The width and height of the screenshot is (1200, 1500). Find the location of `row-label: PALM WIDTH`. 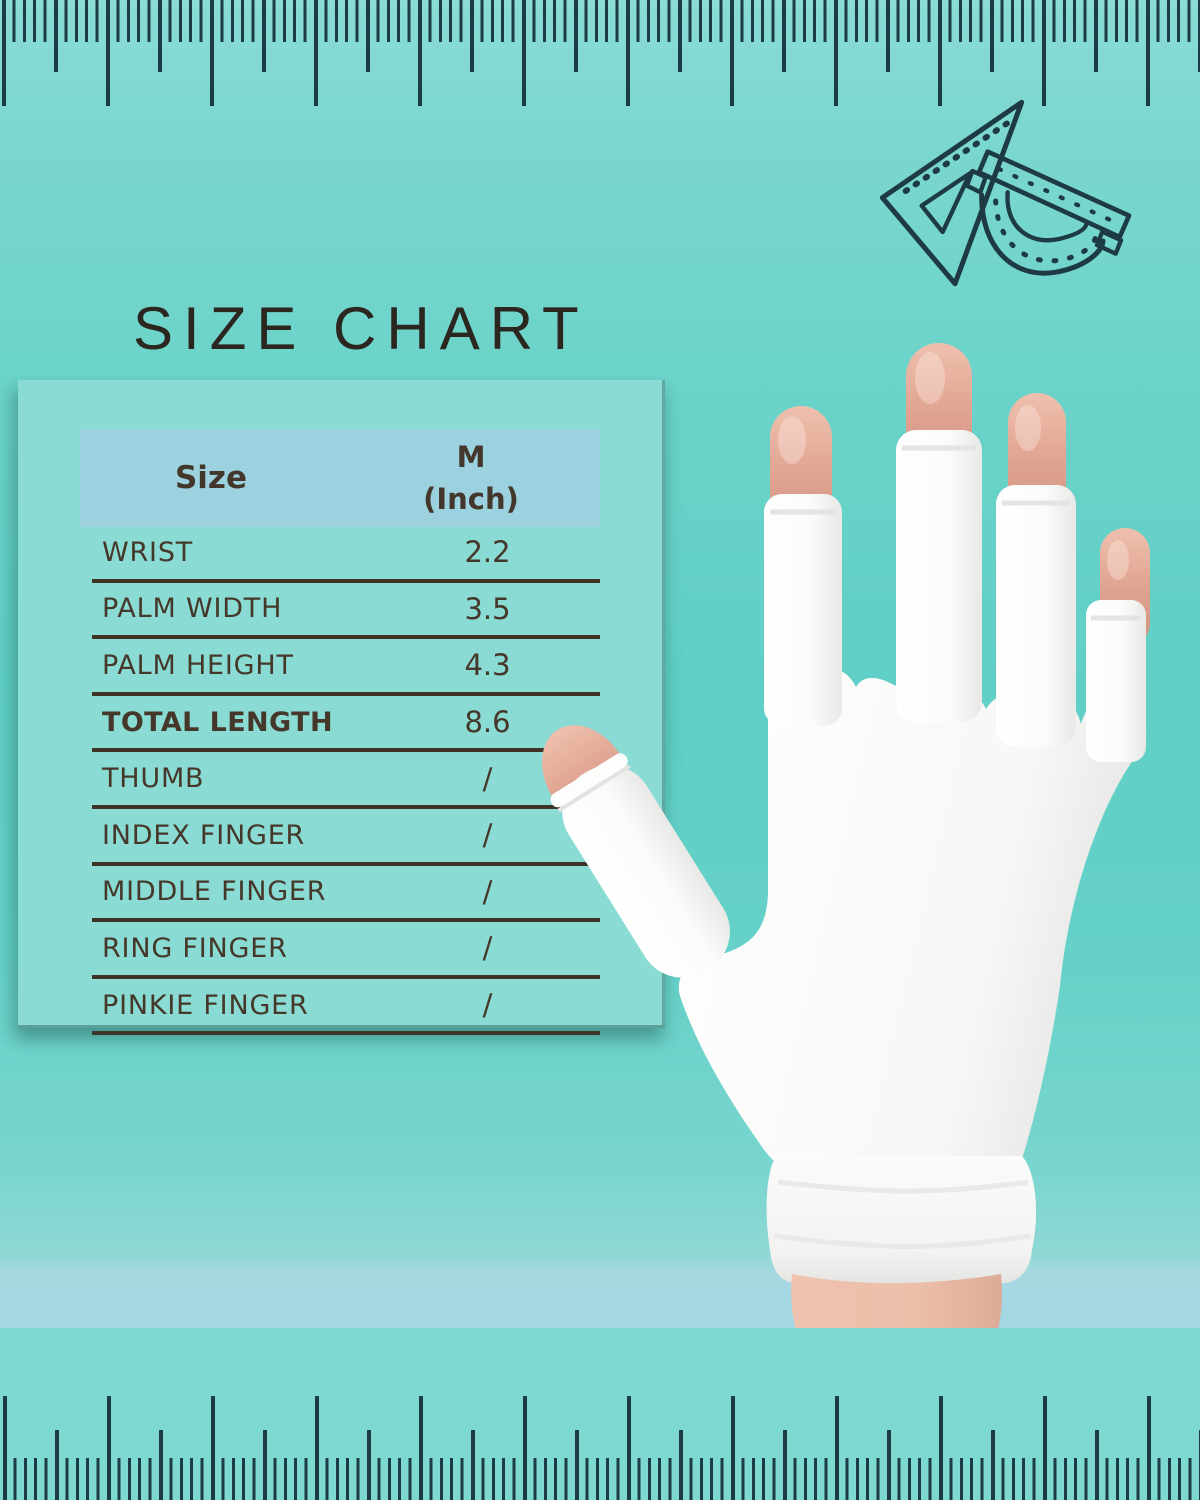

row-label: PALM WIDTH is located at coordinates (192, 609).